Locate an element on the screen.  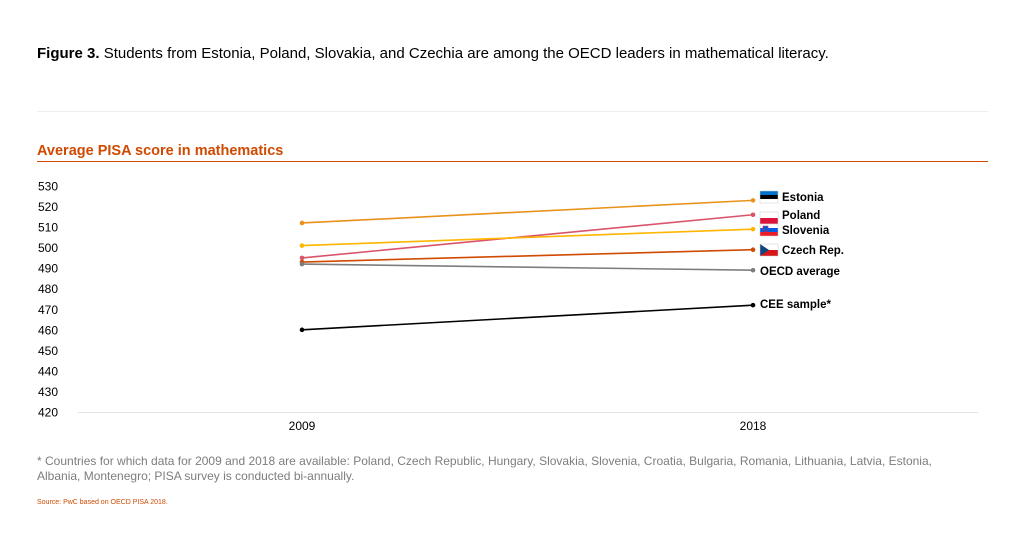
series-label-cee-sample: CEE sample* is located at coordinates (795, 305).